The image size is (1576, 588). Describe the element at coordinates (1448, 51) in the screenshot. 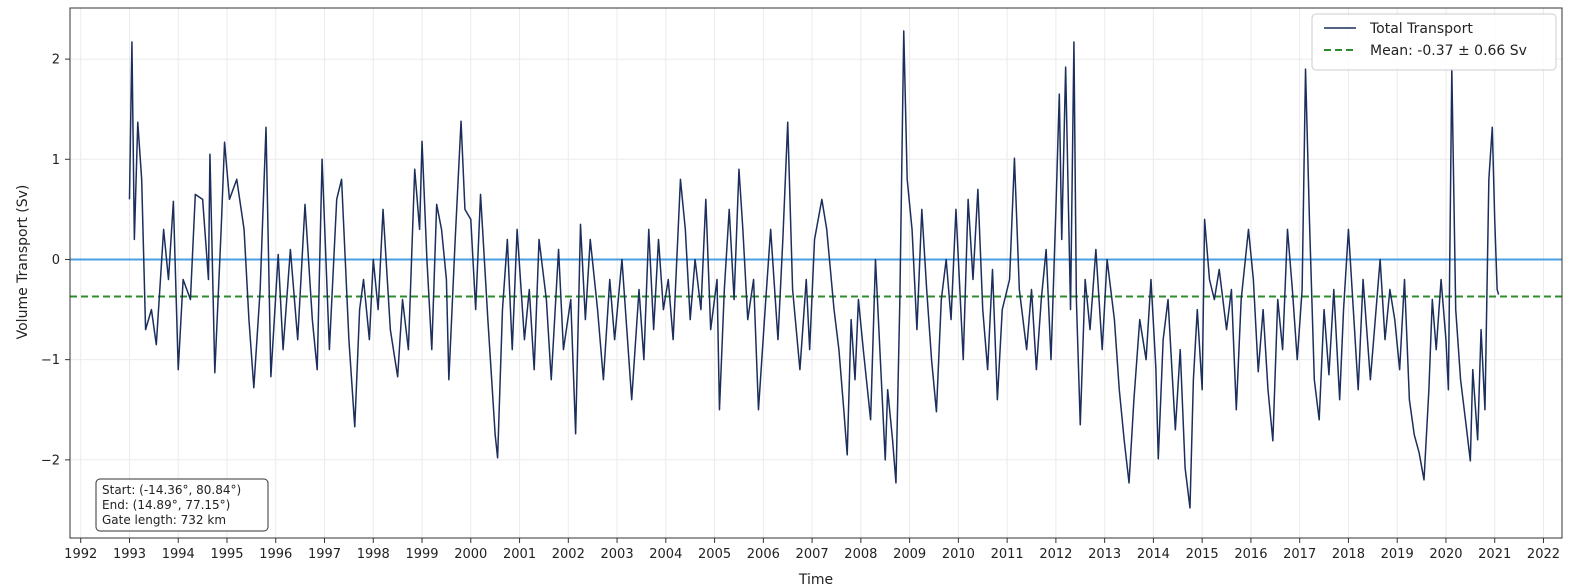

I see `legend-label-mean: Mean: -0.37 ± 0.66 Sv` at that location.